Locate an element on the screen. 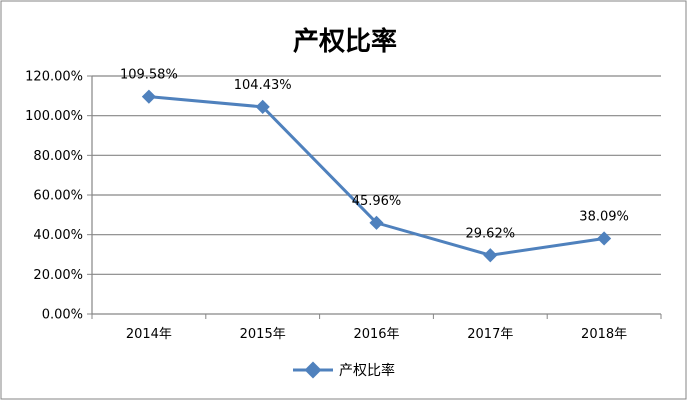 This screenshot has width=687, height=405. x-tick-label: 2016年 is located at coordinates (376, 334).